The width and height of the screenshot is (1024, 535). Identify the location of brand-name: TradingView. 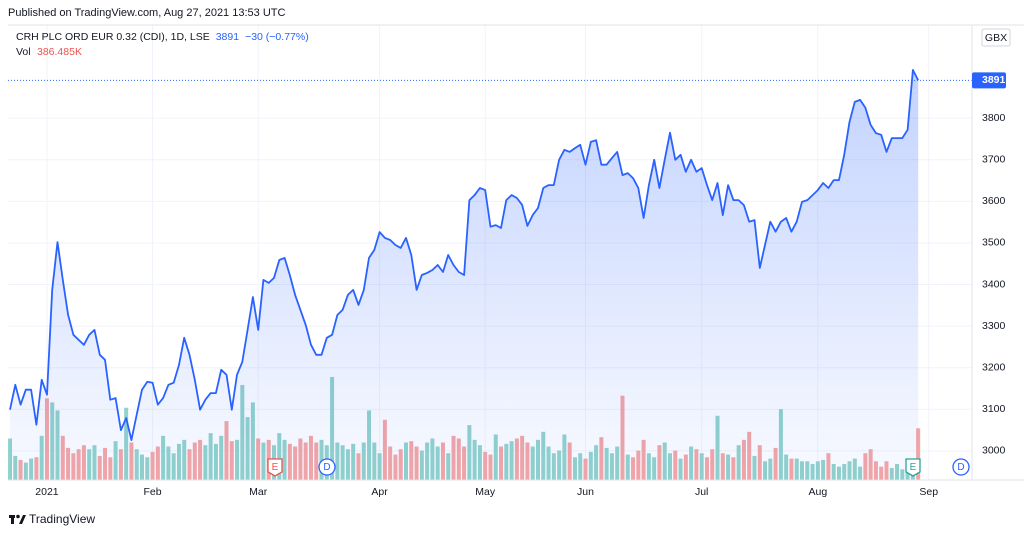
(62, 519).